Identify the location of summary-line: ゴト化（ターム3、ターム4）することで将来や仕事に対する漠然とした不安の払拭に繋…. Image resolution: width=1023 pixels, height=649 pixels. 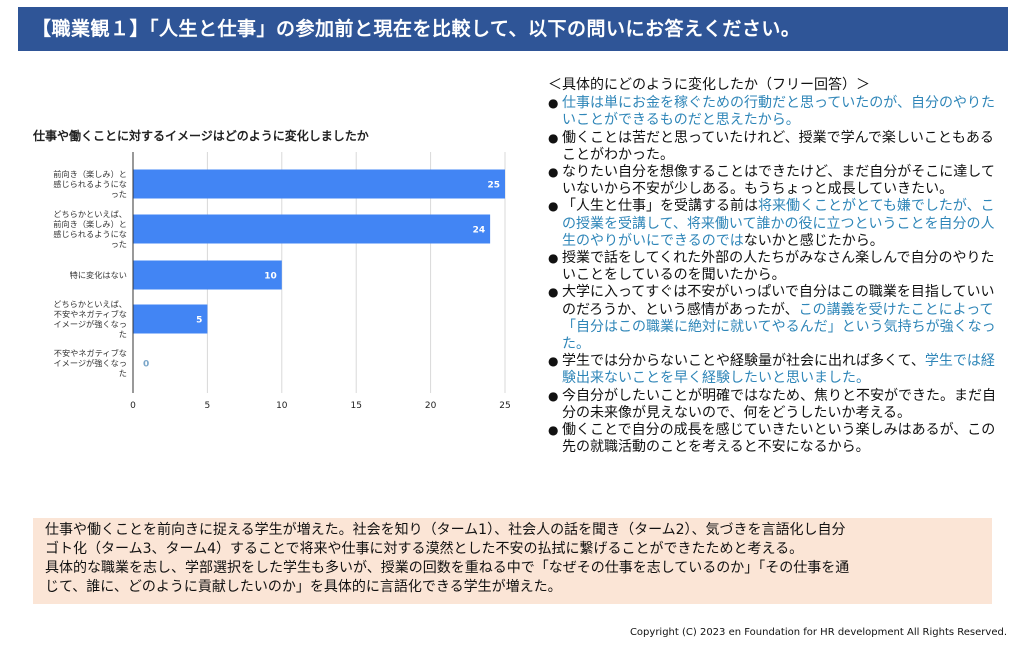
(424, 549).